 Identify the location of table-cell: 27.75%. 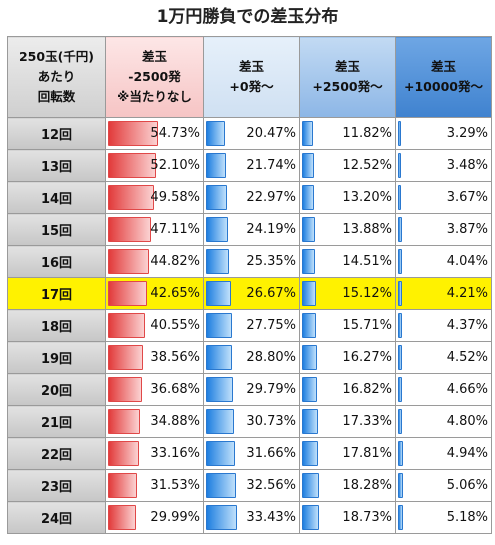
(251, 325).